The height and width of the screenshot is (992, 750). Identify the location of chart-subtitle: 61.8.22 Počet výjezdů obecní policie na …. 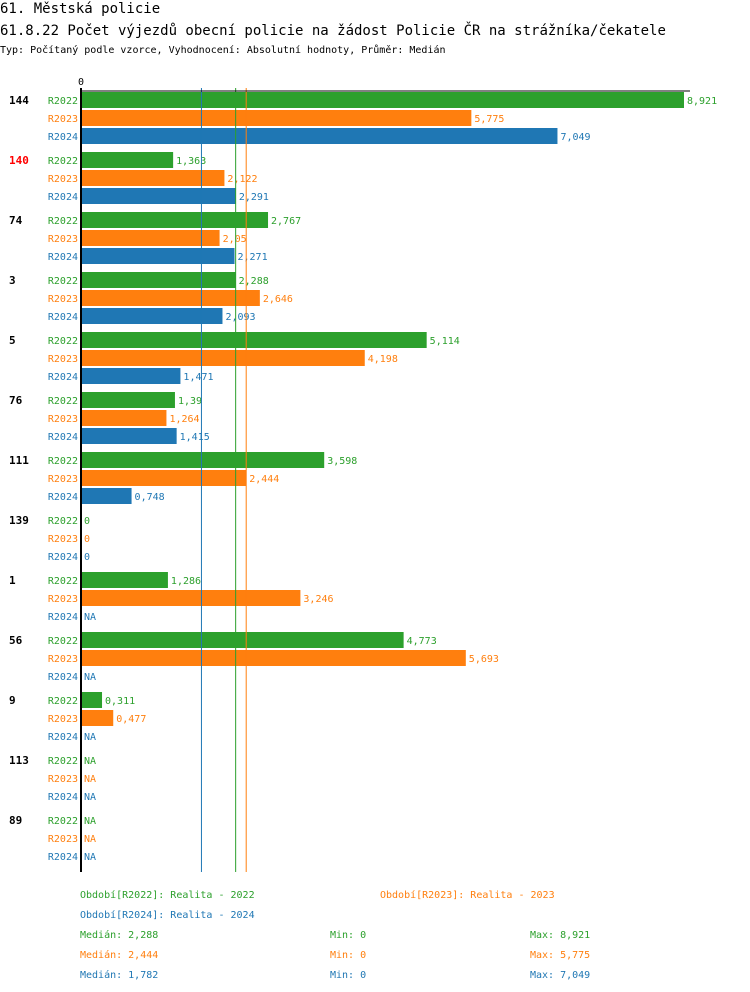
(333, 30).